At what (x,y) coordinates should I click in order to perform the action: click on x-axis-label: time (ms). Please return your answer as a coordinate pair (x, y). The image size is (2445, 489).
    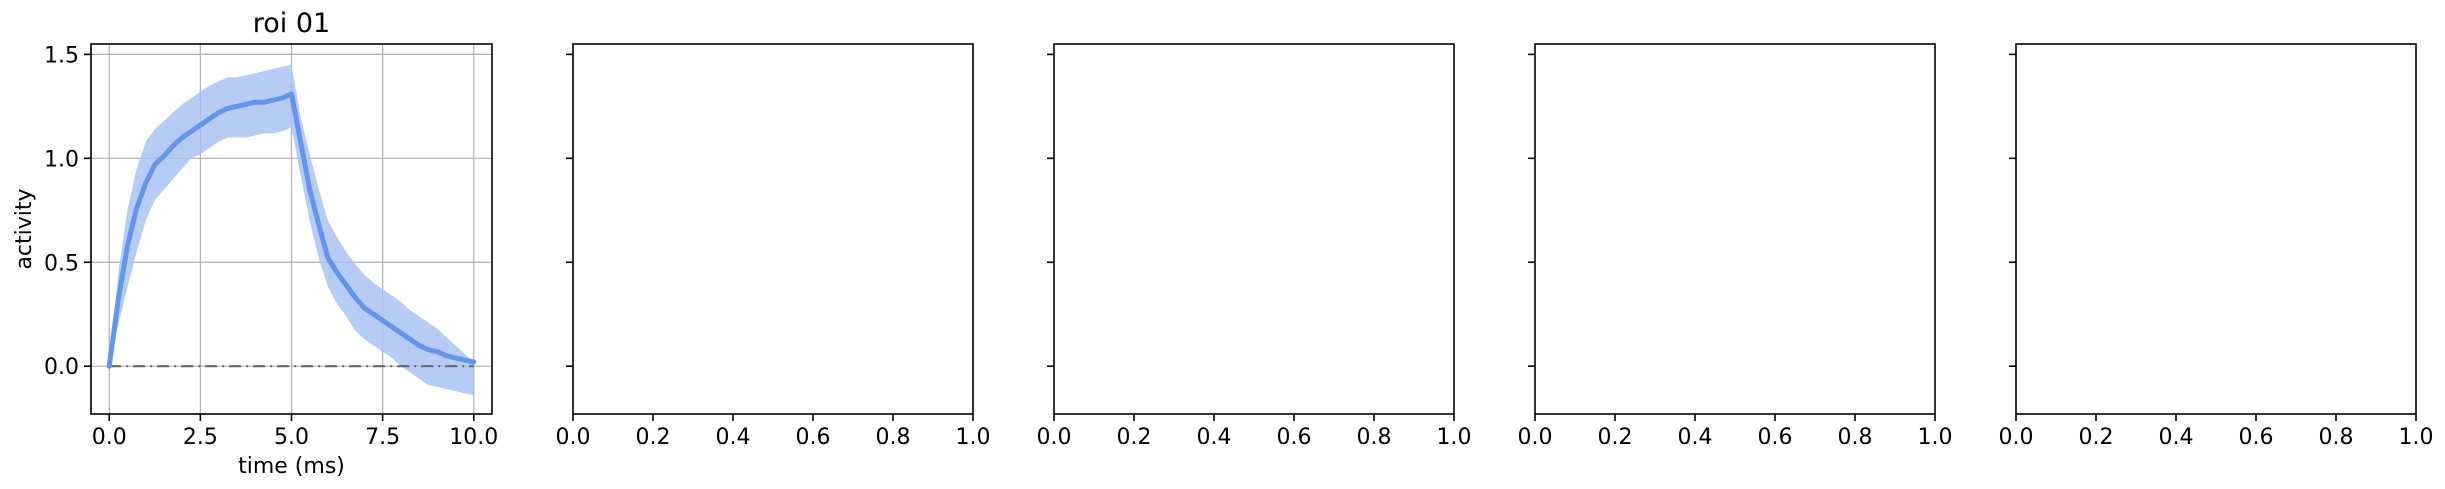
    Looking at the image, I should click on (291, 466).